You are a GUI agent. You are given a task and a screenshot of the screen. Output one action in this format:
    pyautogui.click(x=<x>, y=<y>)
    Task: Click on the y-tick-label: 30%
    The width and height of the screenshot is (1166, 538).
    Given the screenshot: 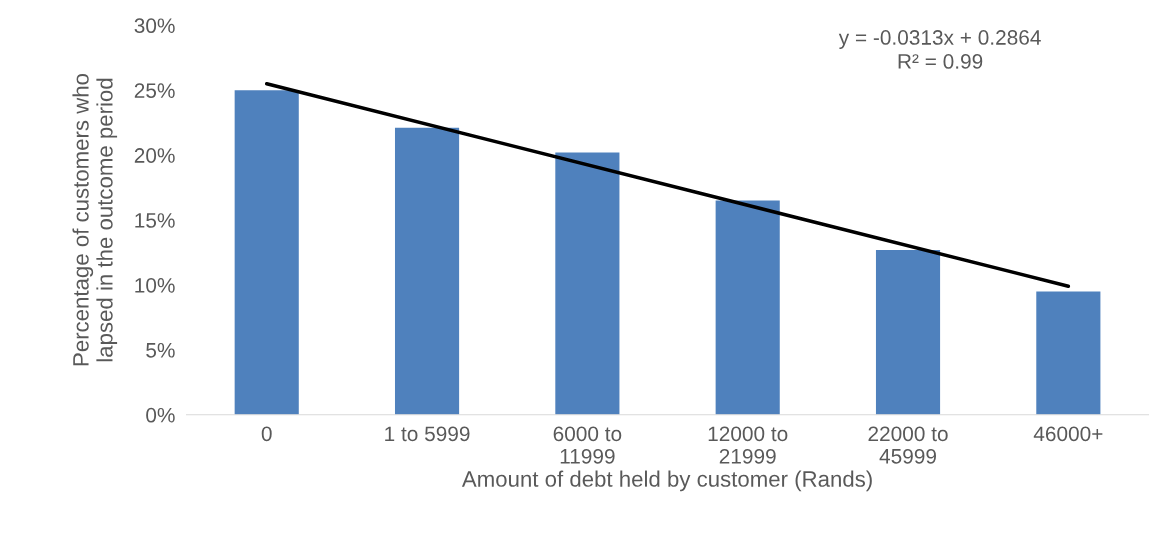 What is the action you would take?
    pyautogui.click(x=154, y=26)
    